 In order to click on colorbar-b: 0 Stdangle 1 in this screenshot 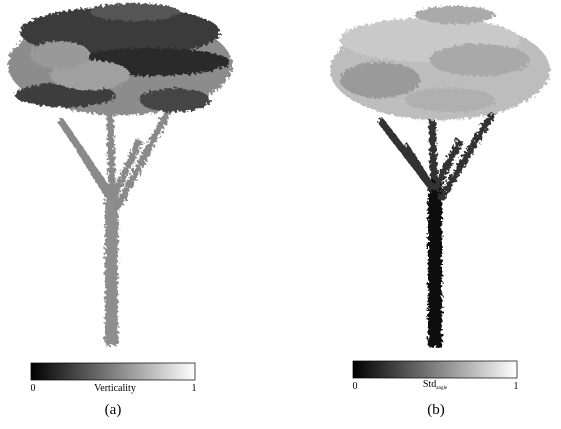, I will do `click(435, 376)`.